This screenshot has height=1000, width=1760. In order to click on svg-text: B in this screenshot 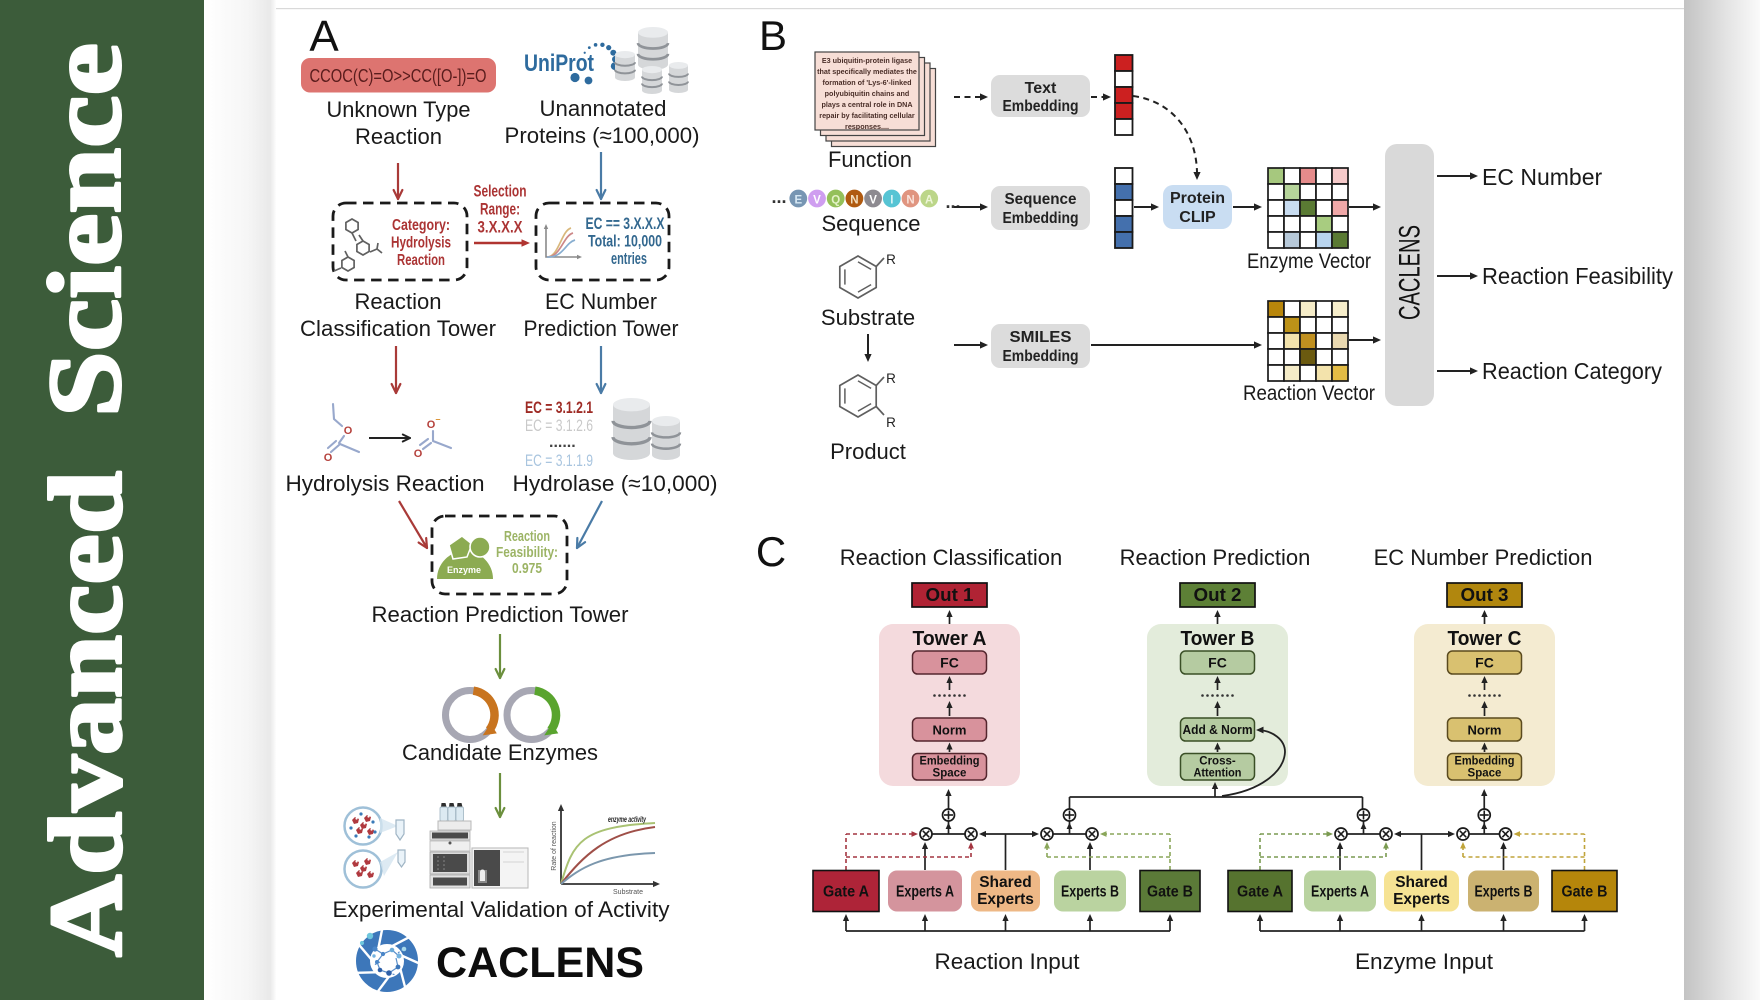, I will do `click(773, 35)`.